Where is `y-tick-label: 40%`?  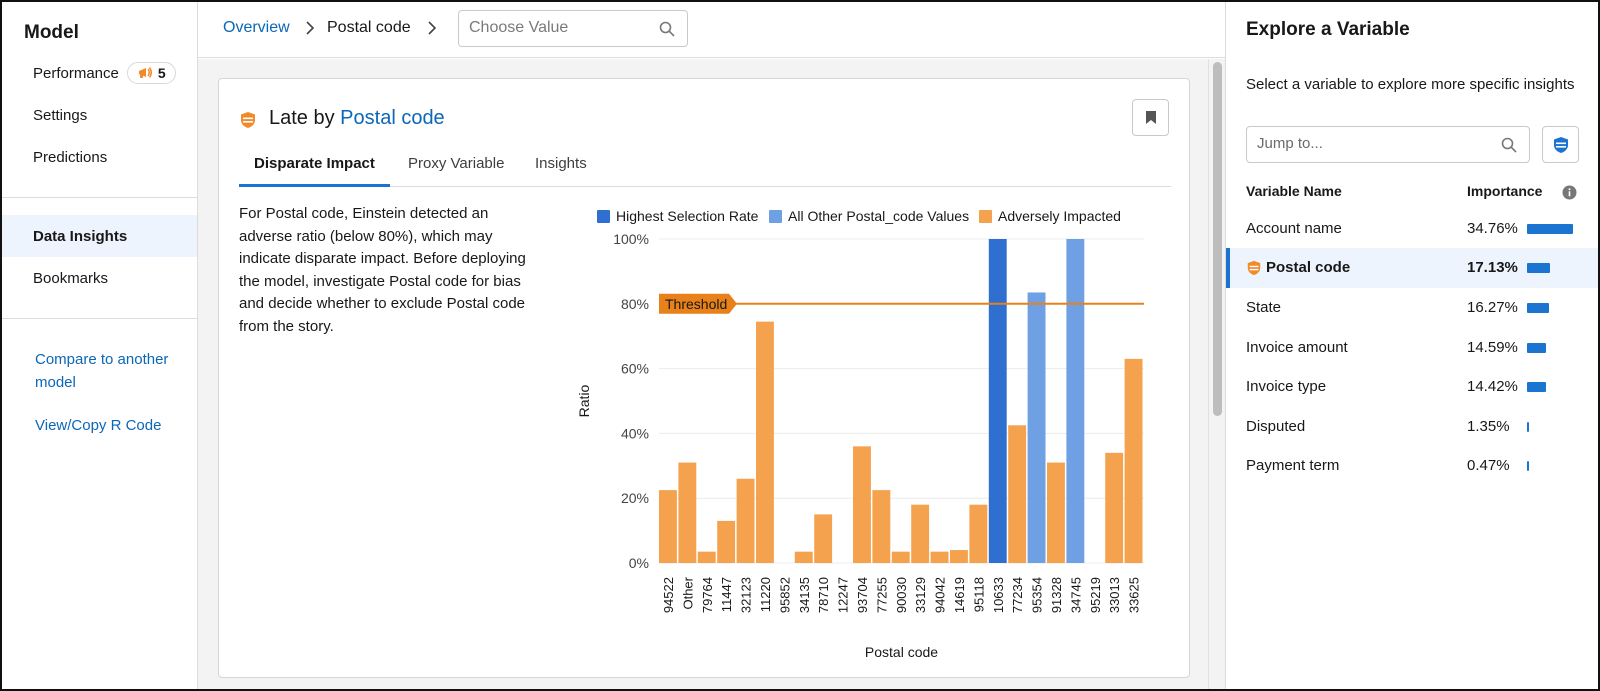
y-tick-label: 40% is located at coordinates (635, 433).